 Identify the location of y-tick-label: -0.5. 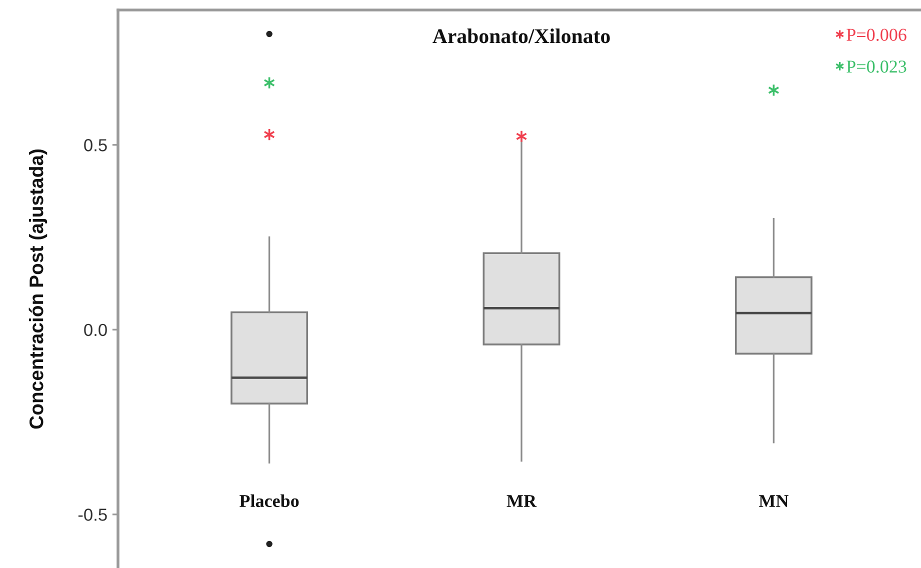
(92, 514).